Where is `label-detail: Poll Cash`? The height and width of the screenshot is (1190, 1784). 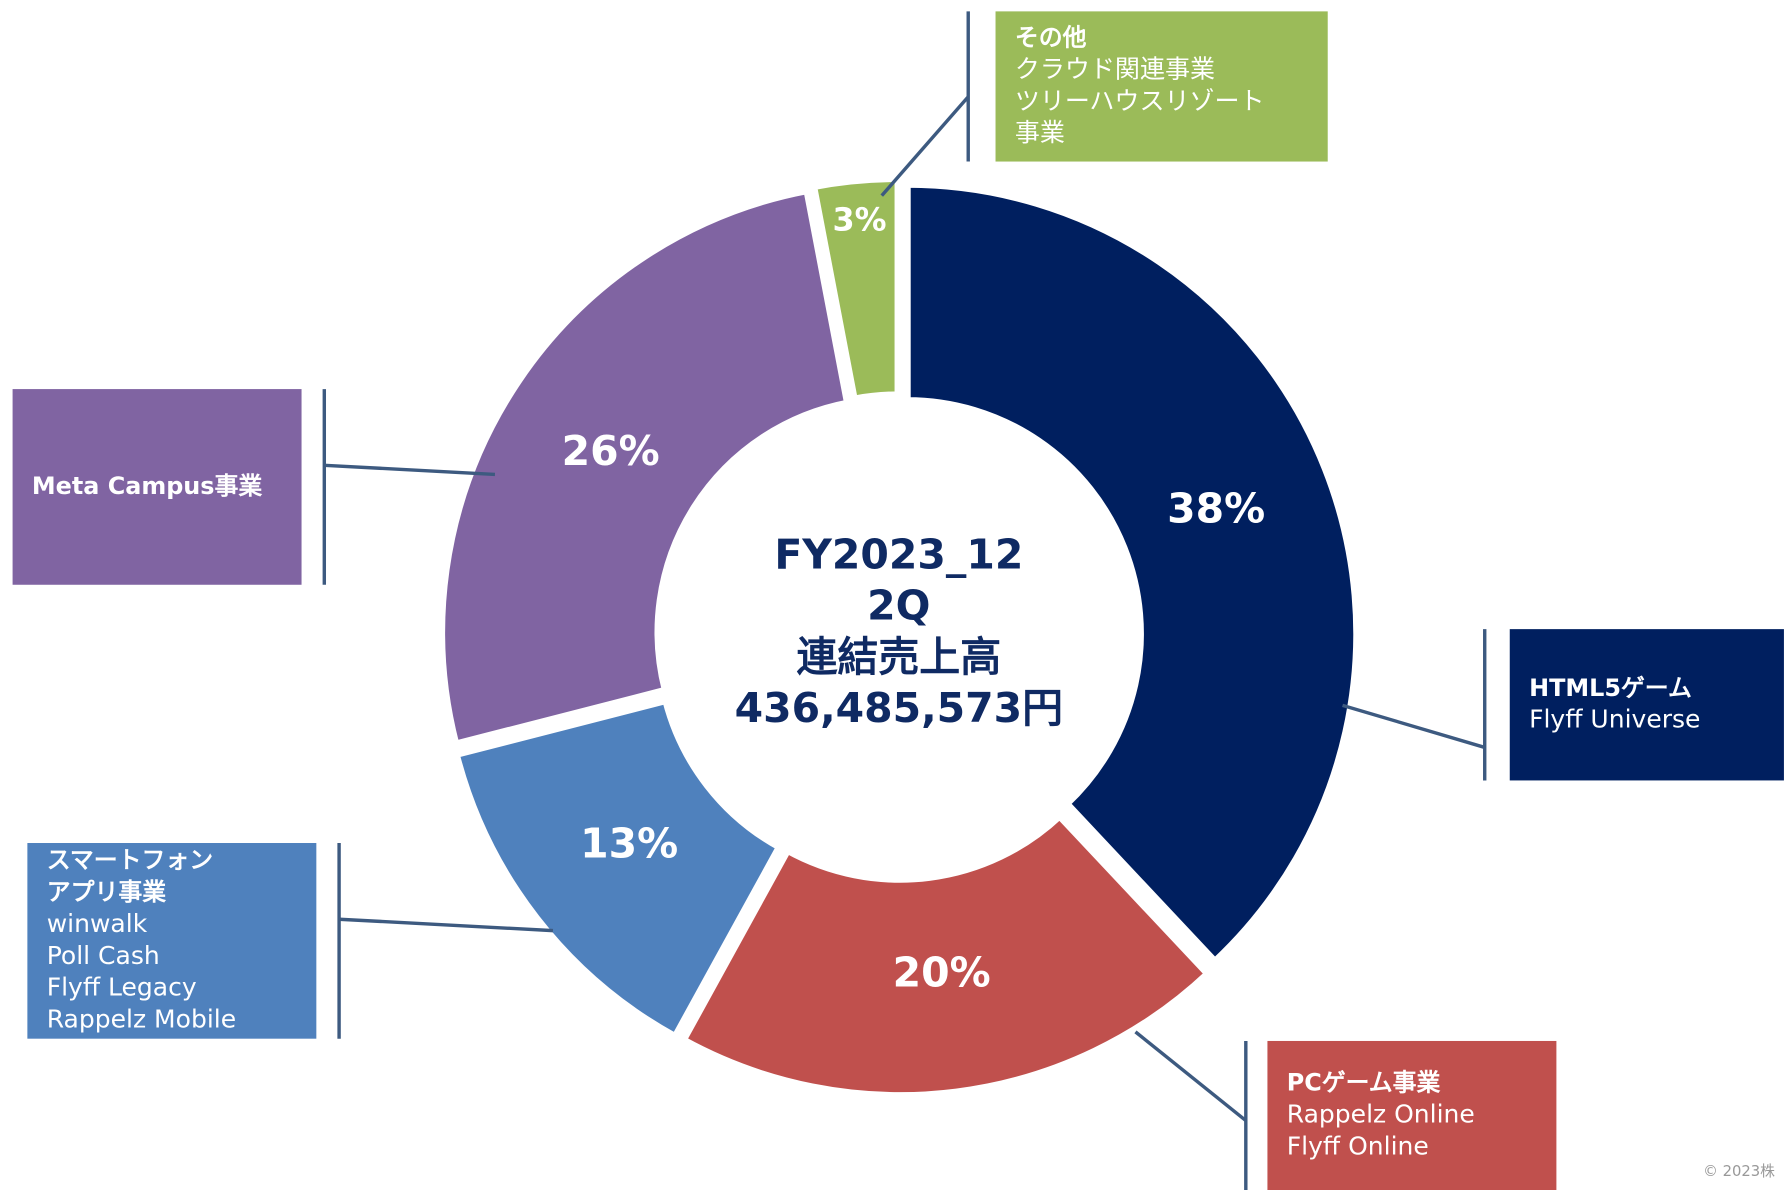 label-detail: Poll Cash is located at coordinates (103, 955).